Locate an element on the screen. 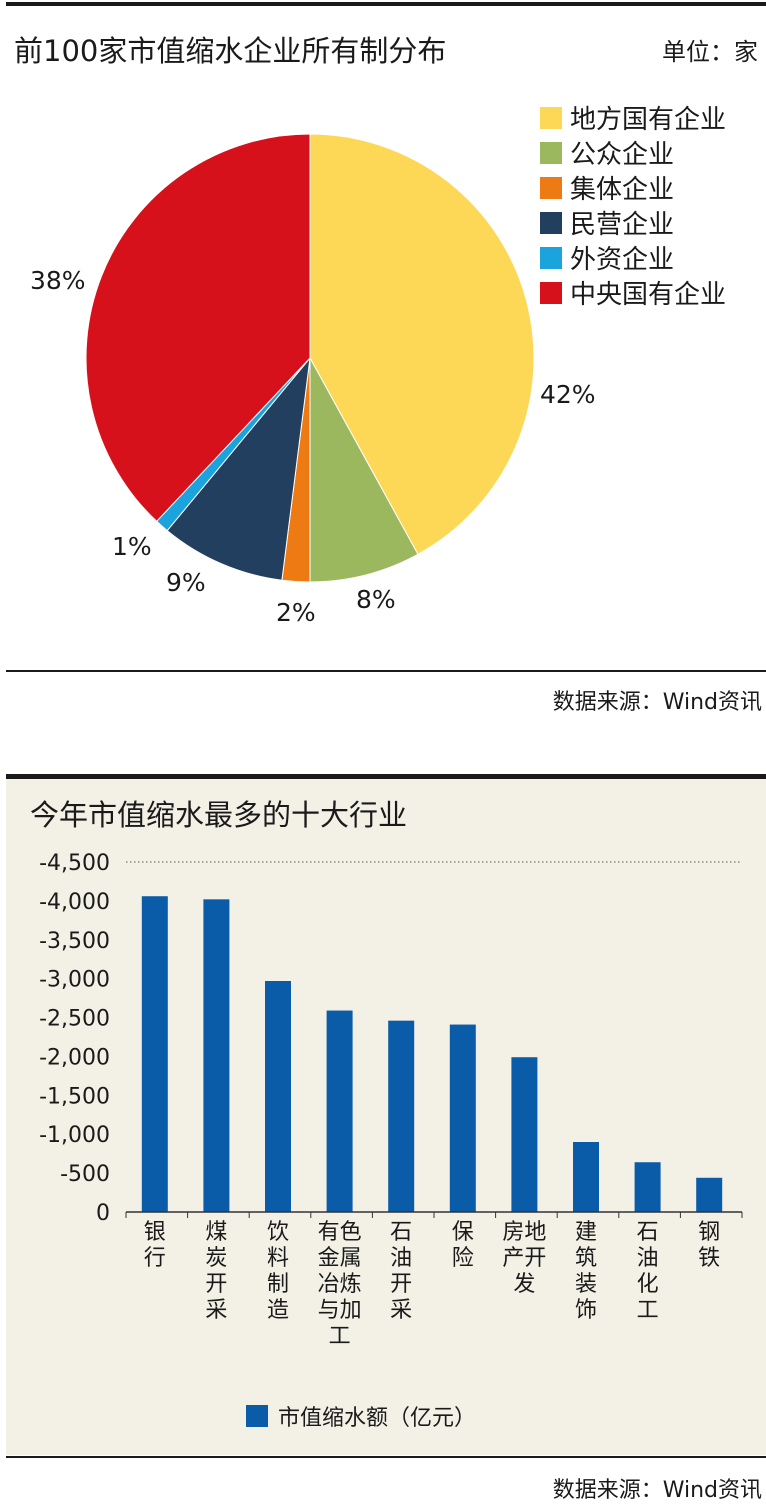  x-category-label-9: 石油化工 is located at coordinates (647, 1271).